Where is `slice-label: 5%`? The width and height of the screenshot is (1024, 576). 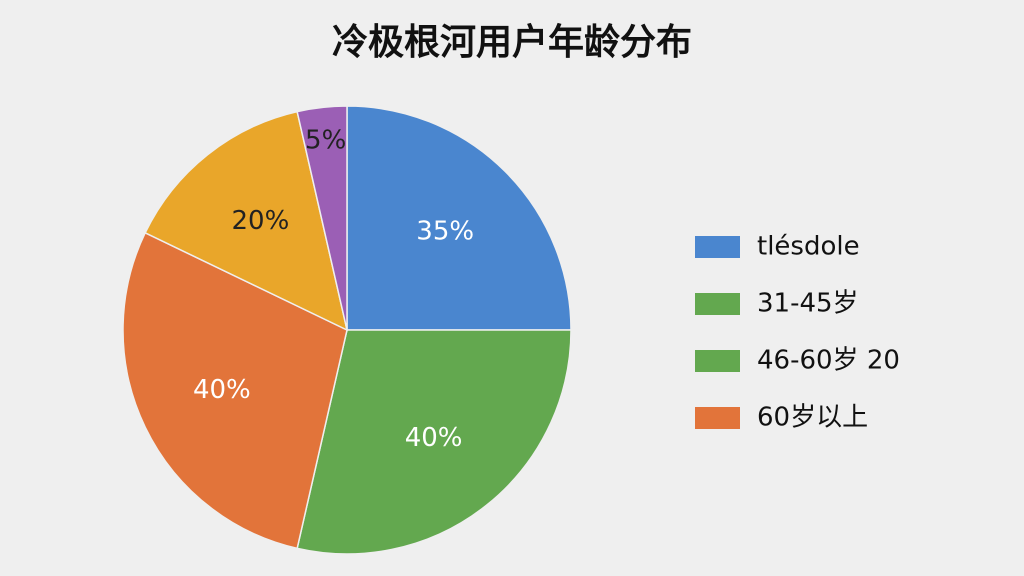
slice-label: 5% is located at coordinates (325, 140).